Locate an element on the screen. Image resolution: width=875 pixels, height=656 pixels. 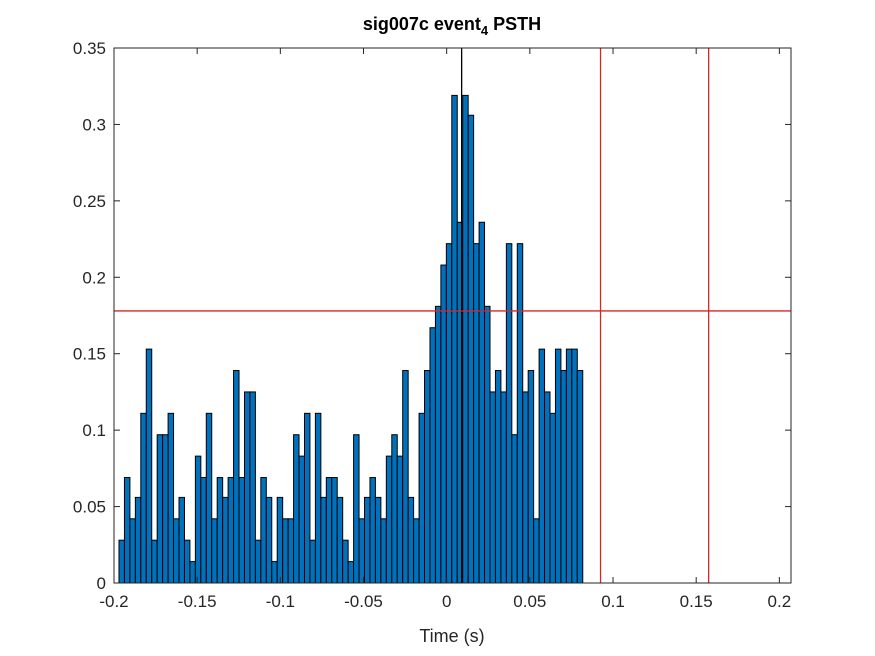
y-tick-label: 0.3 is located at coordinates (94, 124).